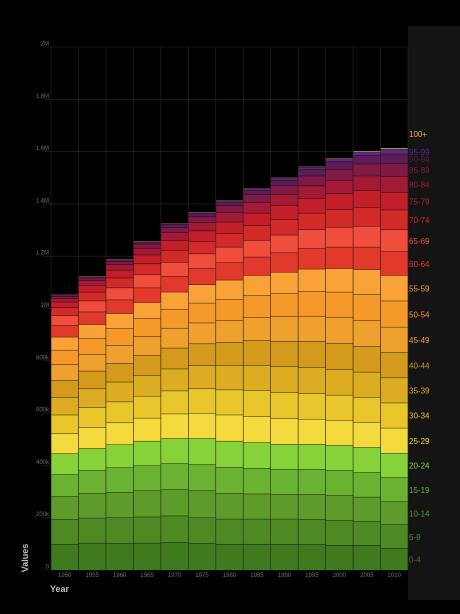 The height and width of the screenshot is (614, 460). I want to click on bar-45-49-2005, so click(367, 333).